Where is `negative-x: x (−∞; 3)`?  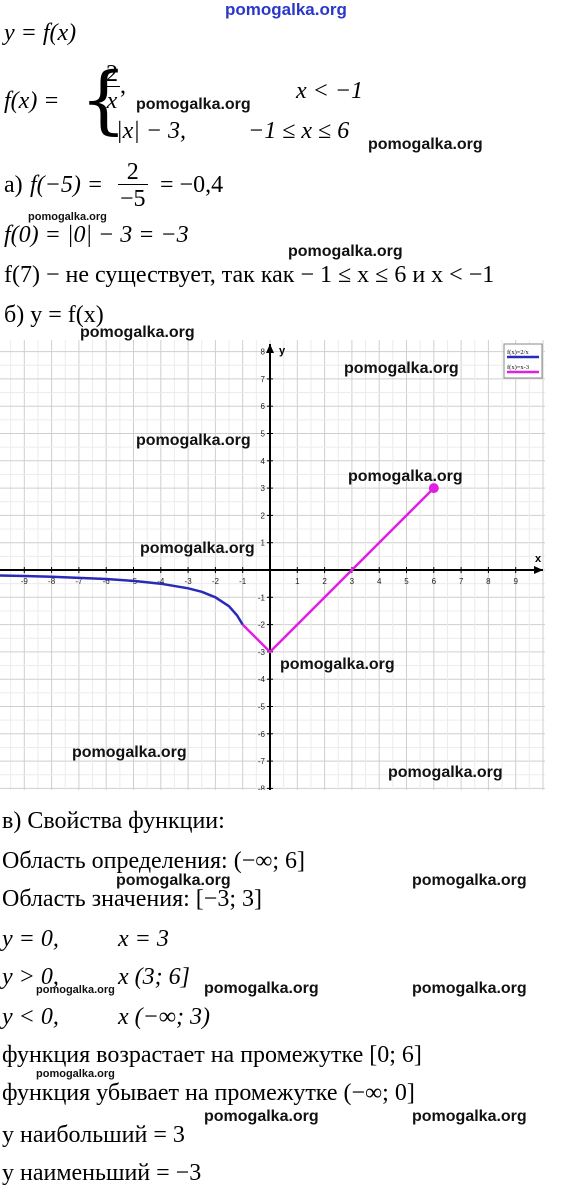
negative-x: x (−∞; 3) is located at coordinates (164, 1017).